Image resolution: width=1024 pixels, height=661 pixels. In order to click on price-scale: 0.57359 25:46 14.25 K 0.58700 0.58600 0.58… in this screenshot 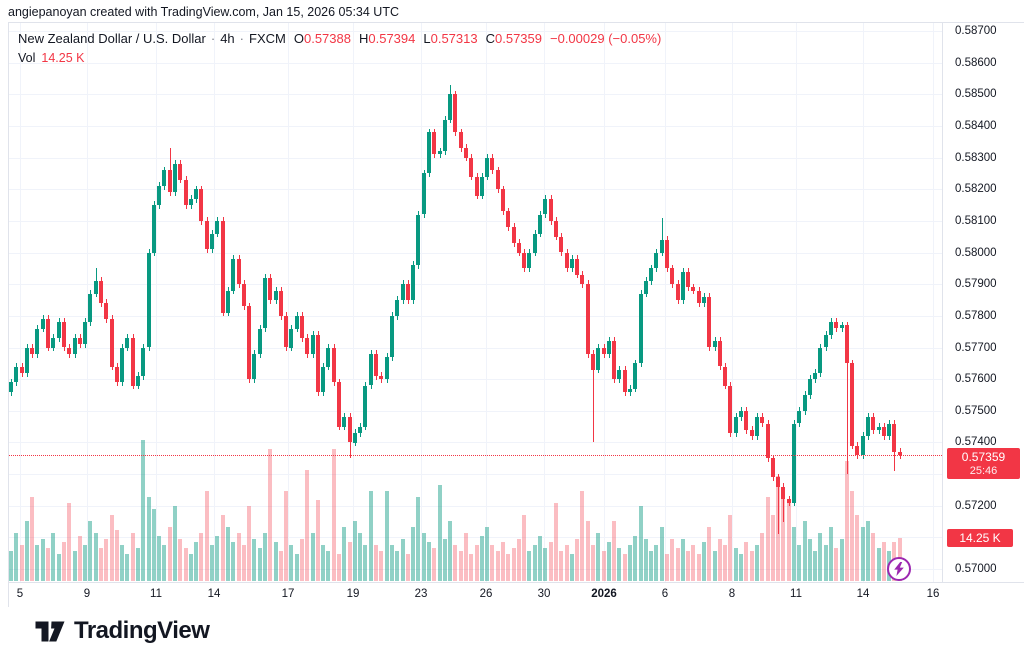, I will do `click(983, 302)`.